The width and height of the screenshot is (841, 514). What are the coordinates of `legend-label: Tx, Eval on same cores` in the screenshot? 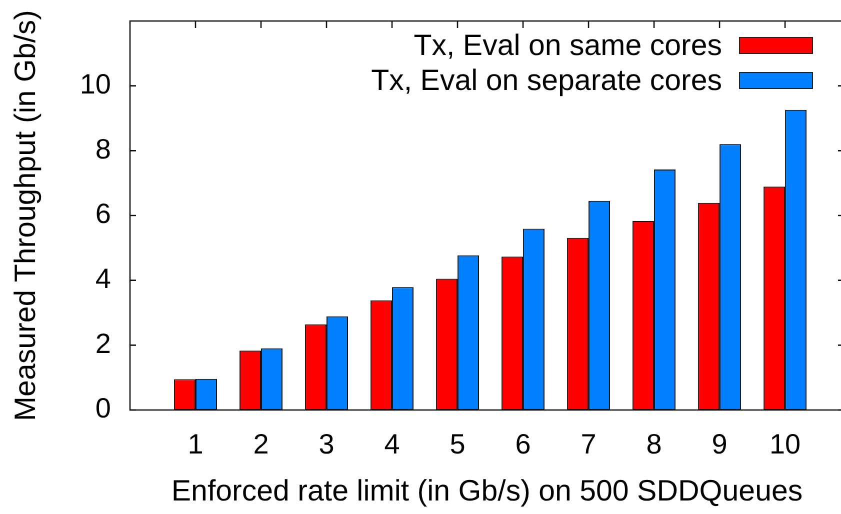 It's located at (568, 45).